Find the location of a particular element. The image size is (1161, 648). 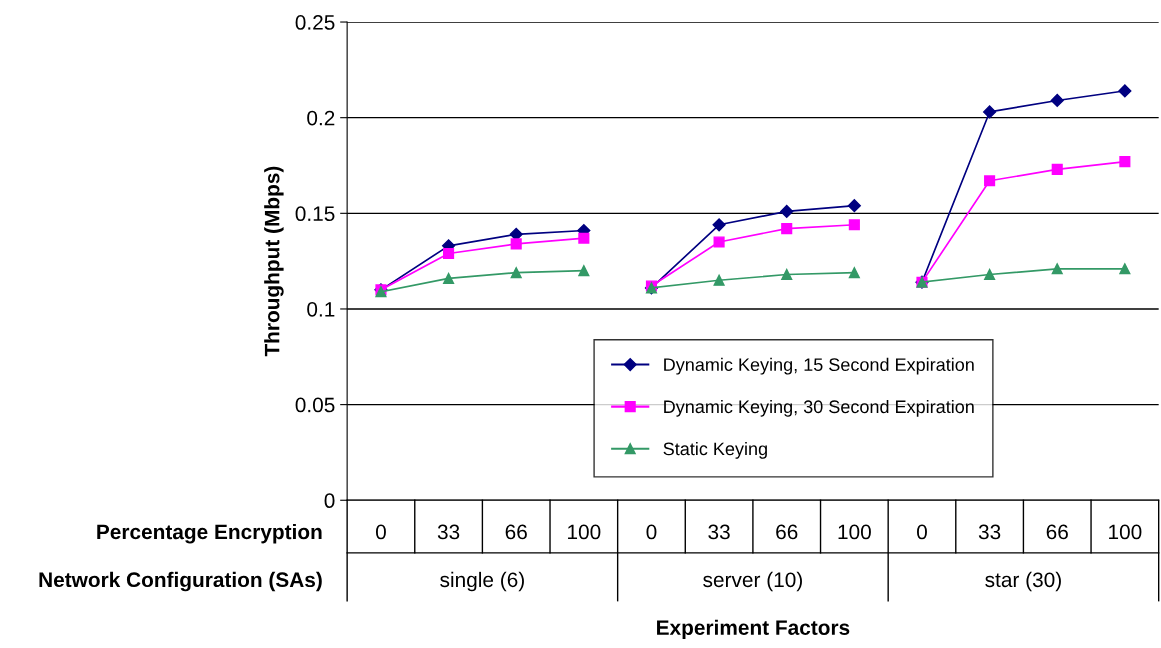

y-tick-label: 0.15 is located at coordinates (315, 214).